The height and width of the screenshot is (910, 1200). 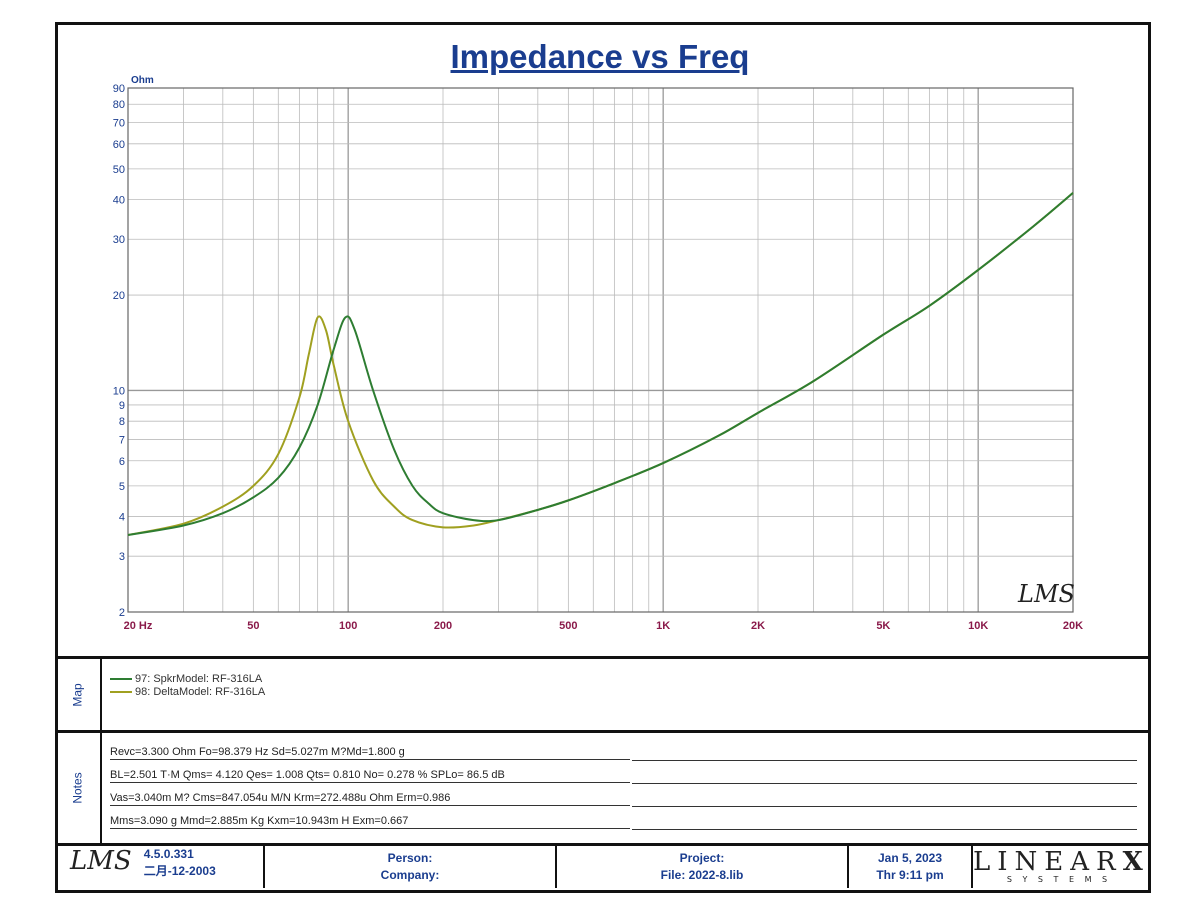 What do you see at coordinates (1046, 594) in the screenshot?
I see `lms-watermark: LMS` at bounding box center [1046, 594].